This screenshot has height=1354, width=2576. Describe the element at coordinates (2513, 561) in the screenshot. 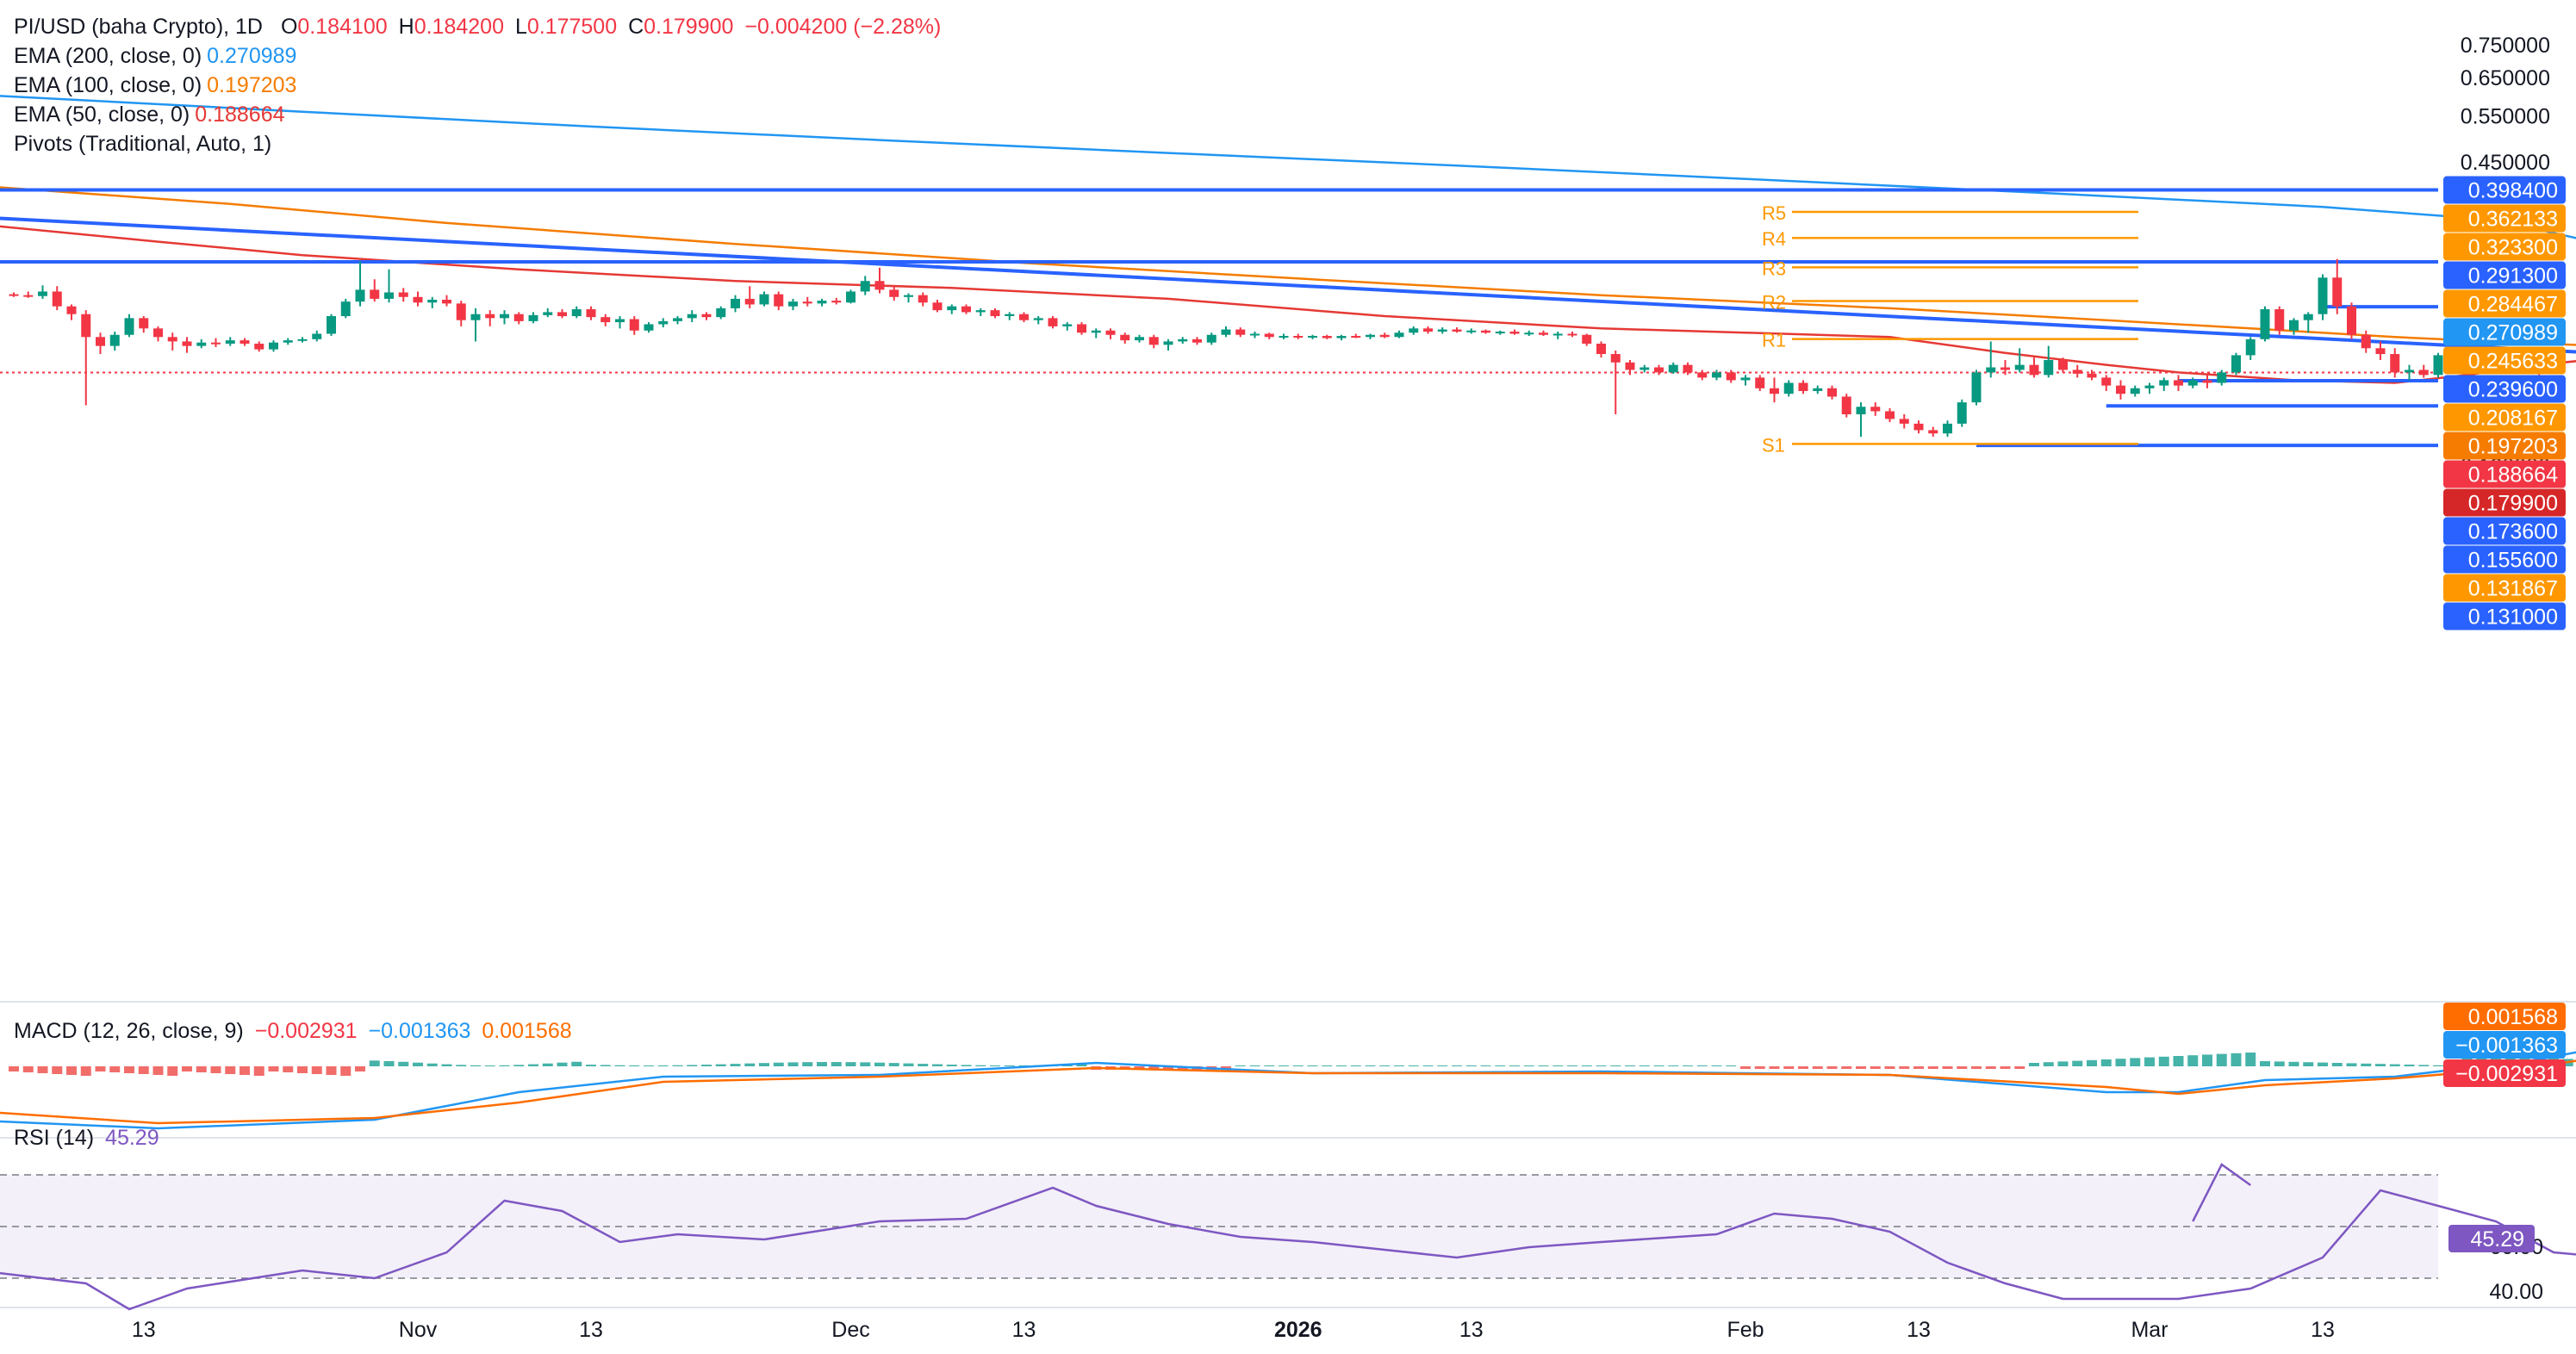

I see `price-axis-label: 0.155600` at that location.